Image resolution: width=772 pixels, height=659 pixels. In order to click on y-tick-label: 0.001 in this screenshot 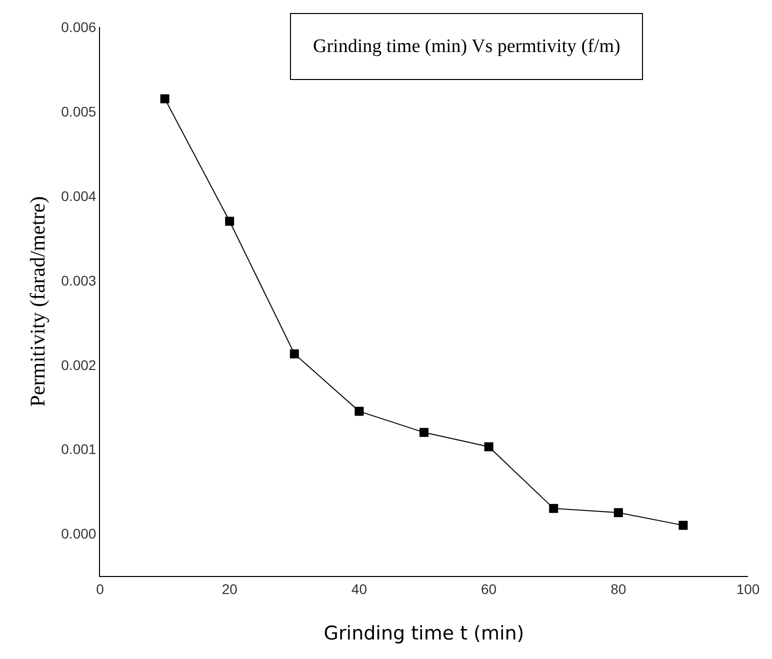, I will do `click(78, 449)`.